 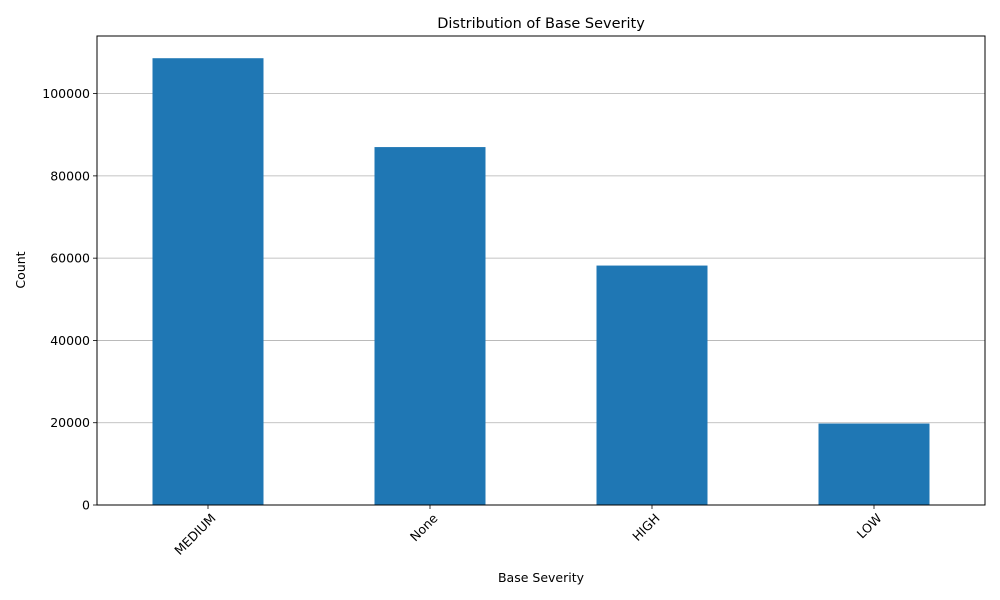 I want to click on y-tick-label: 40000, so click(x=70, y=340).